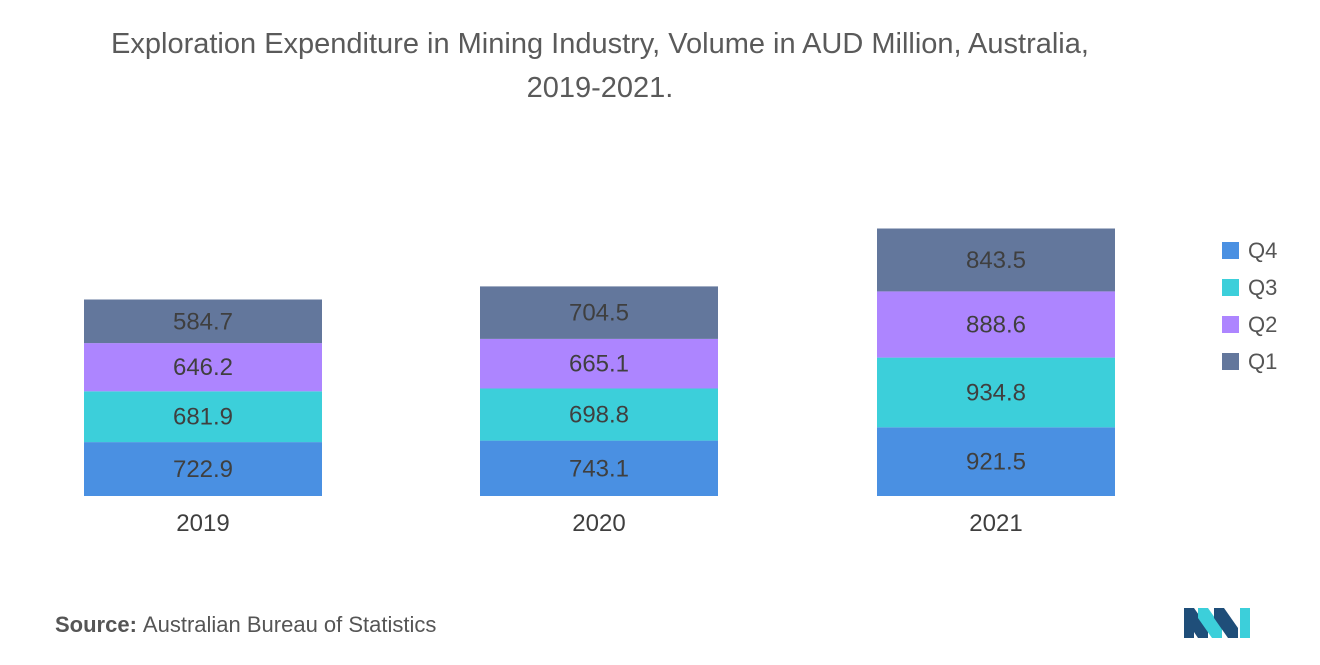 This screenshot has height=665, width=1320. I want to click on bar-segment-2020-q1, so click(599, 312).